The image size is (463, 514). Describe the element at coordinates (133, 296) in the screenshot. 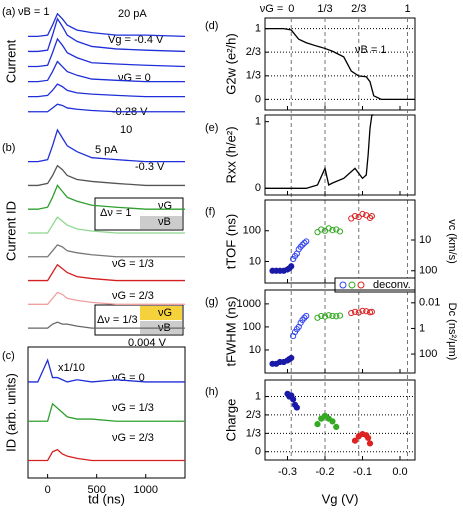

I see `annotation: νG = 2/3` at that location.